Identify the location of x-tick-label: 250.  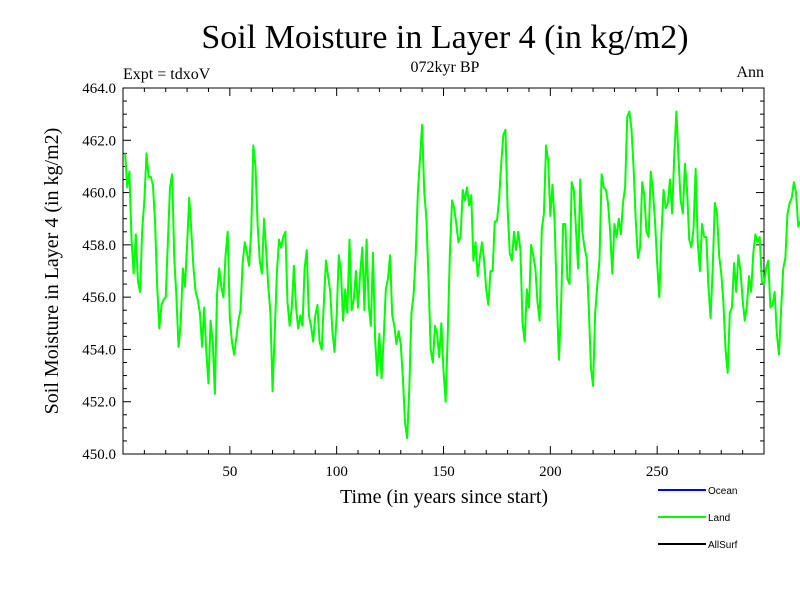
(657, 472).